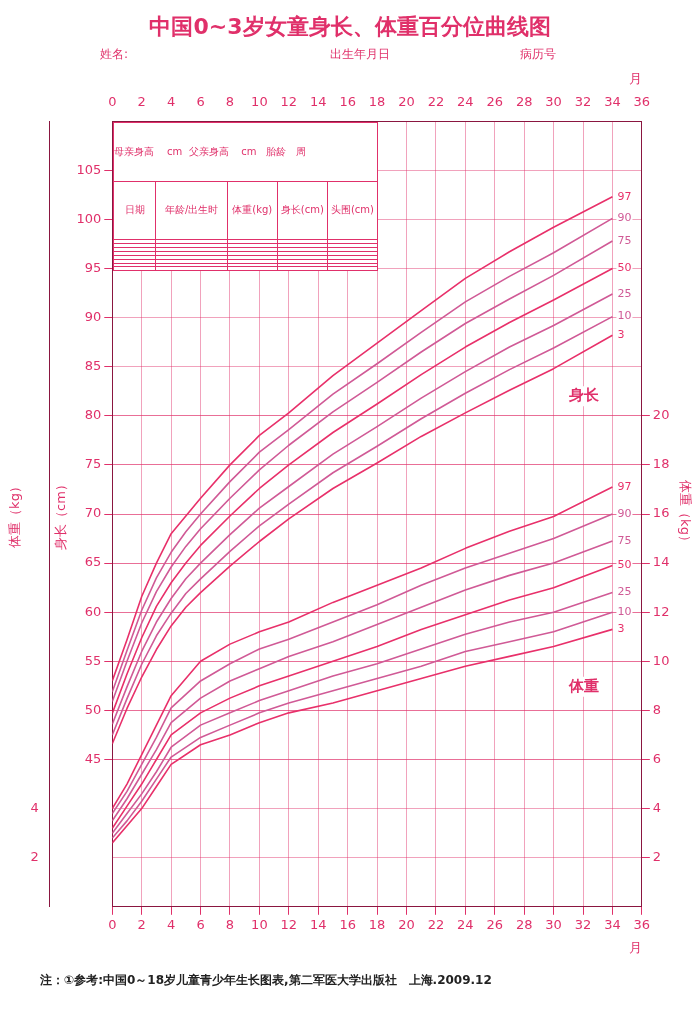 The height and width of the screenshot is (1016, 700). What do you see at coordinates (583, 924) in the screenshot?
I see `x-tick-label: 32` at bounding box center [583, 924].